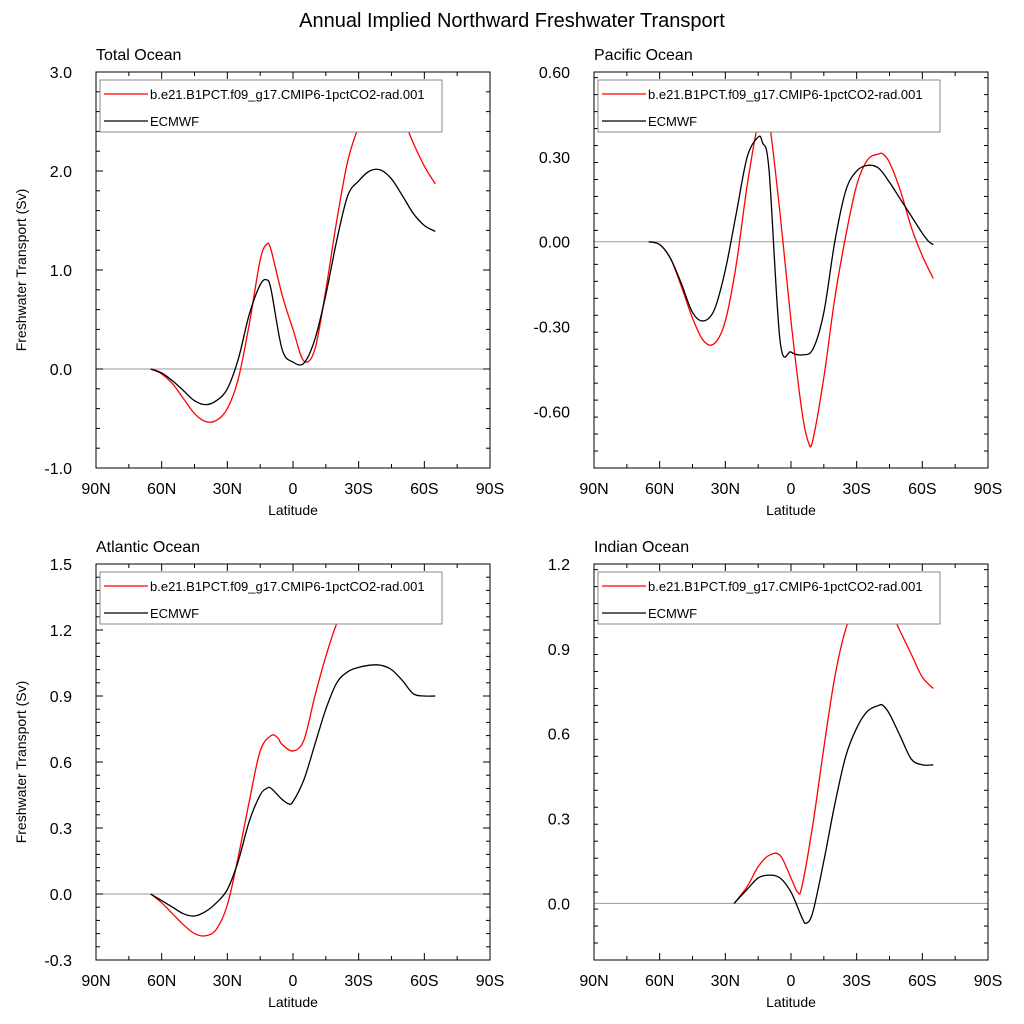 The height and width of the screenshot is (1024, 1024). Describe the element at coordinates (552, 412) in the screenshot. I see `y-tick-label: -0.60` at that location.